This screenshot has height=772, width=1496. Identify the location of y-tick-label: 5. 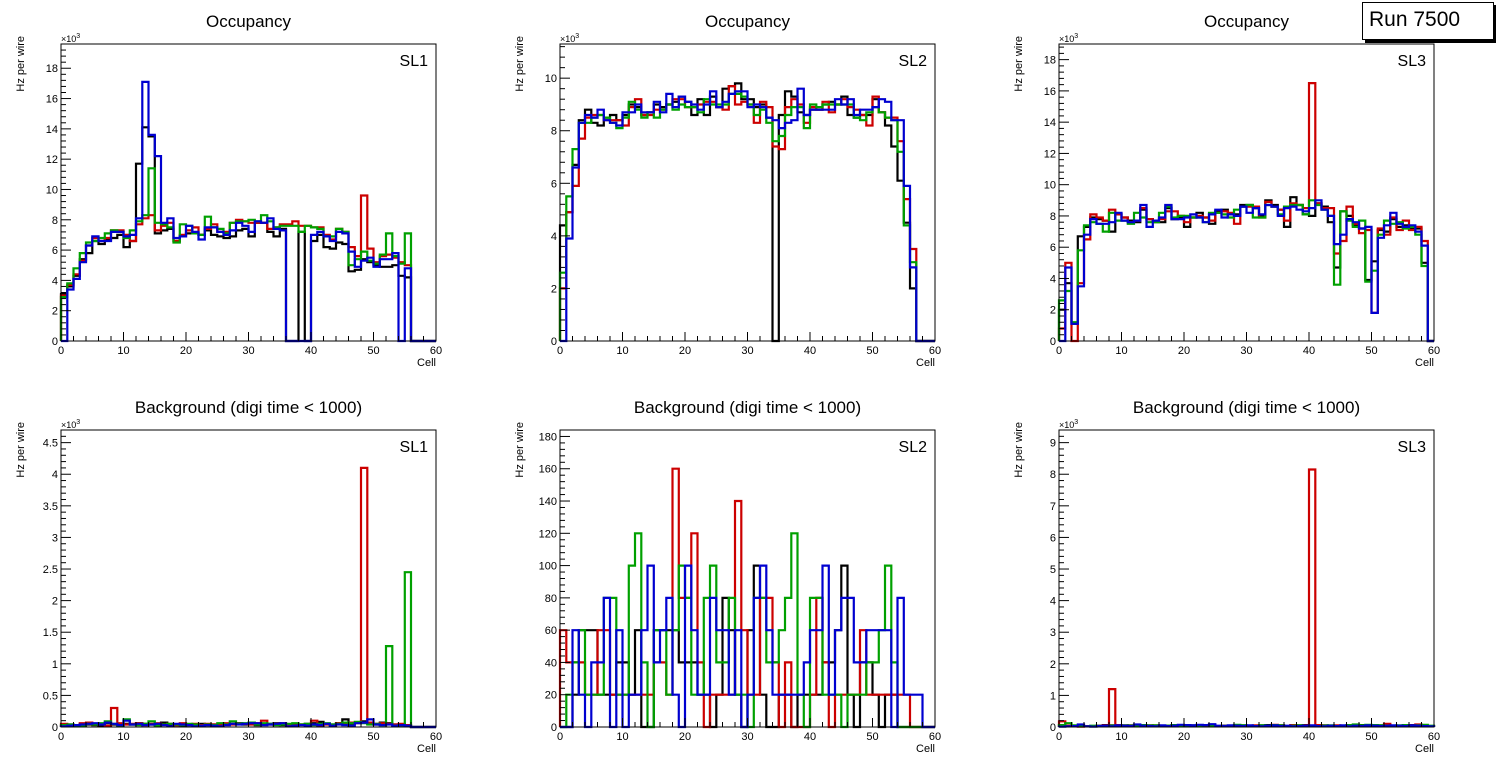
(1053, 570).